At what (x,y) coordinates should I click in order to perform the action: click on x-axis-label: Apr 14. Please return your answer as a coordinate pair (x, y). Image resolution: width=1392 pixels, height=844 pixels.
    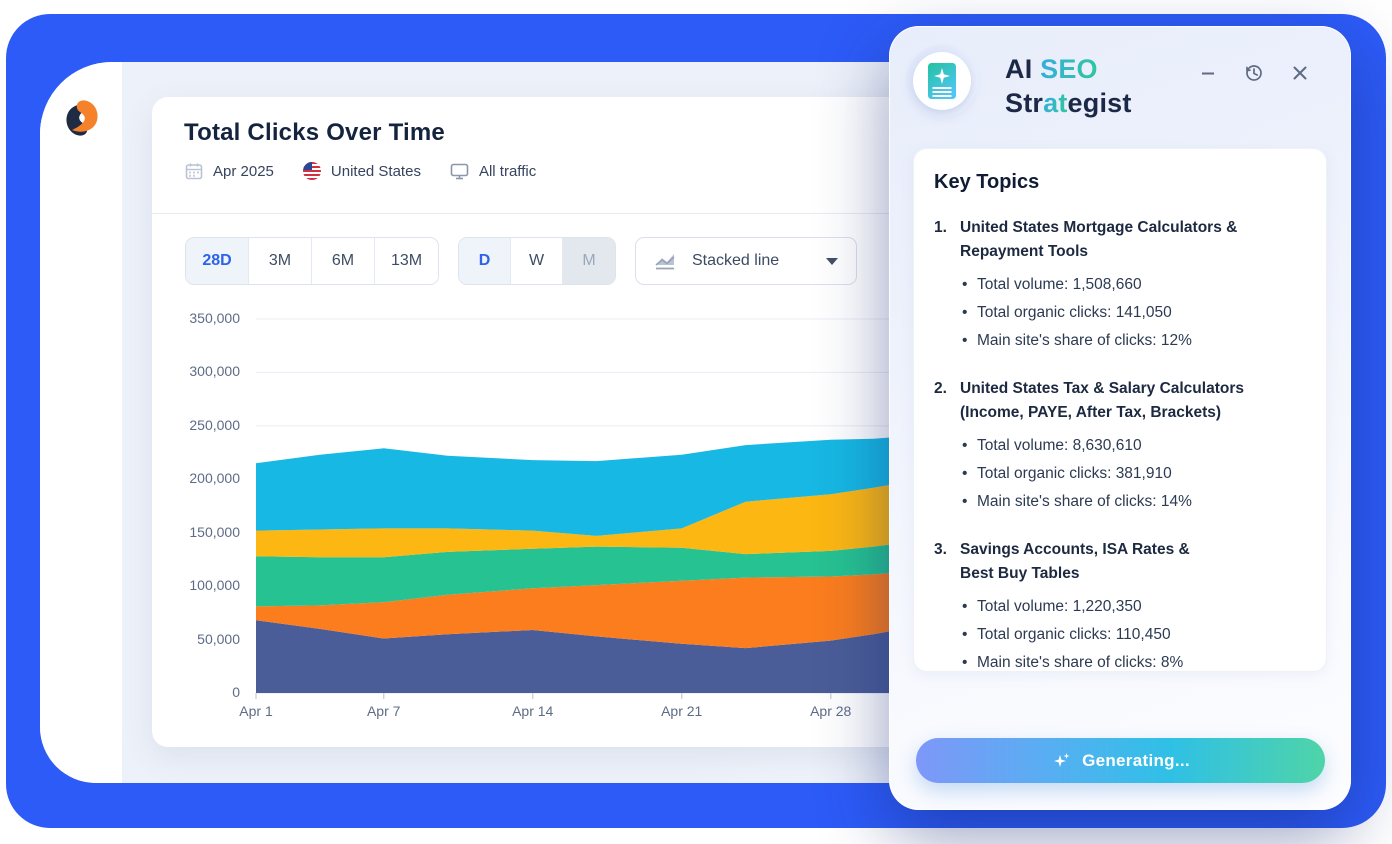
    Looking at the image, I should click on (533, 711).